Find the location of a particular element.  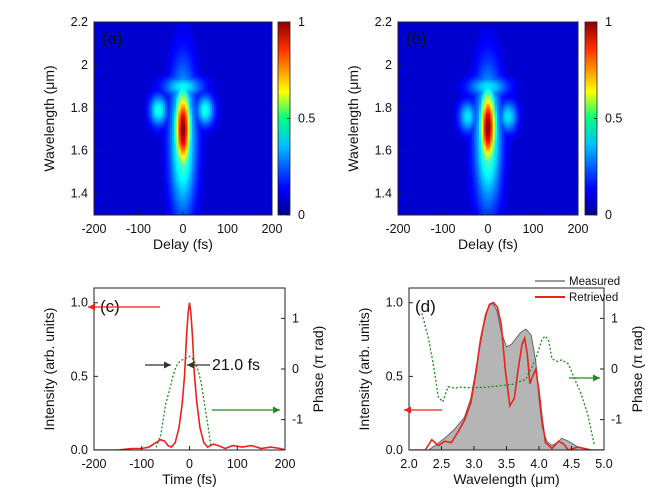

fwhm-annotation: 21.0 fs is located at coordinates (236, 365).